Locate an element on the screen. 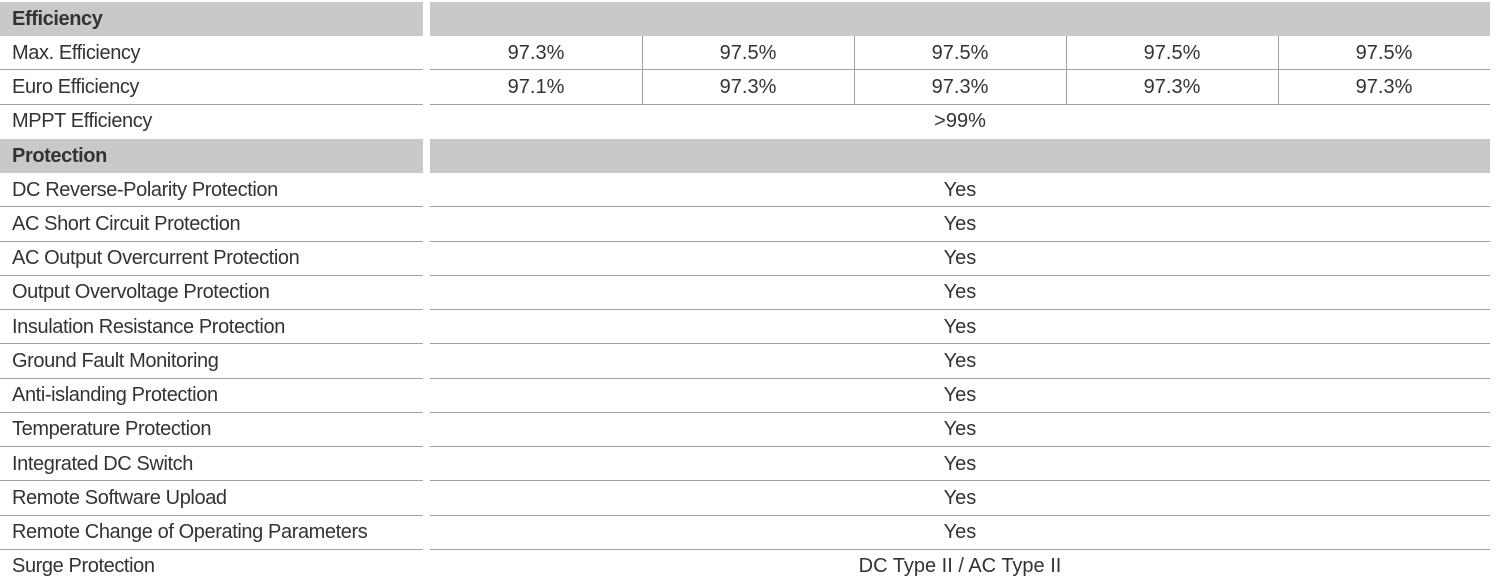 The height and width of the screenshot is (584, 1496). row-label: Ground Fault Monitoring is located at coordinates (115, 360).